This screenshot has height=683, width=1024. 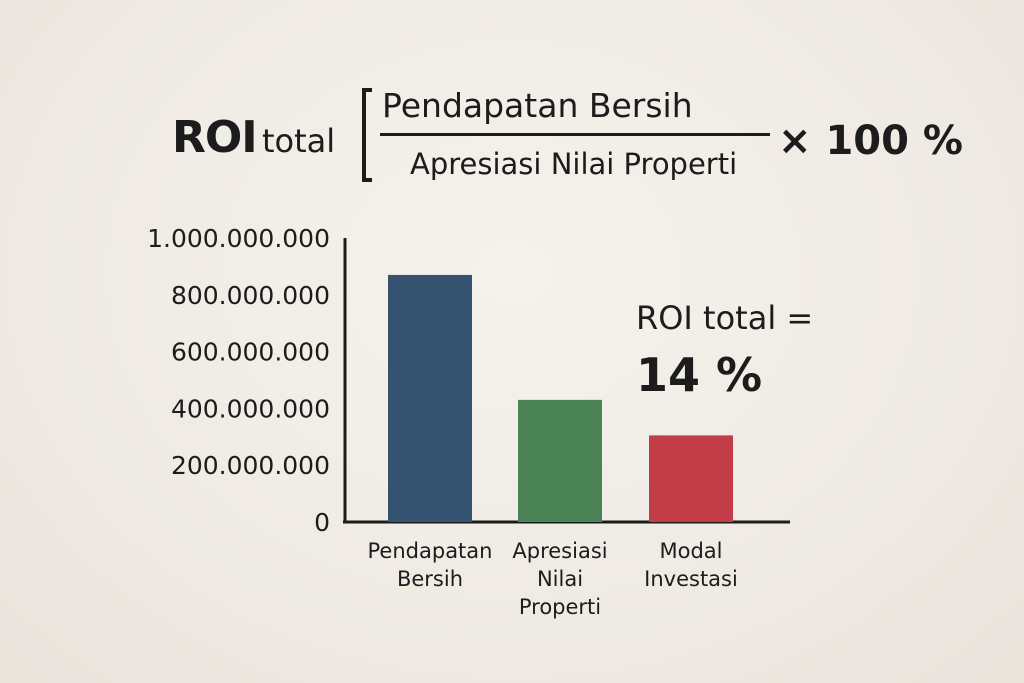 What do you see at coordinates (574, 164) in the screenshot?
I see `formula-denominator: Apresiasi Nilai Properti` at bounding box center [574, 164].